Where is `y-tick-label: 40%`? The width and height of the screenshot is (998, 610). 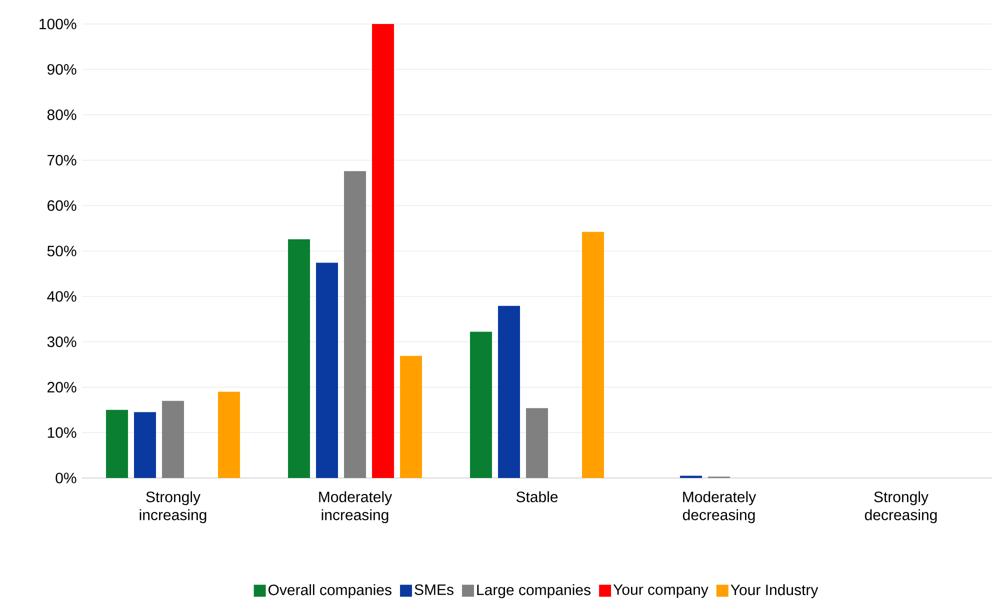 y-tick-label: 40% is located at coordinates (61, 296).